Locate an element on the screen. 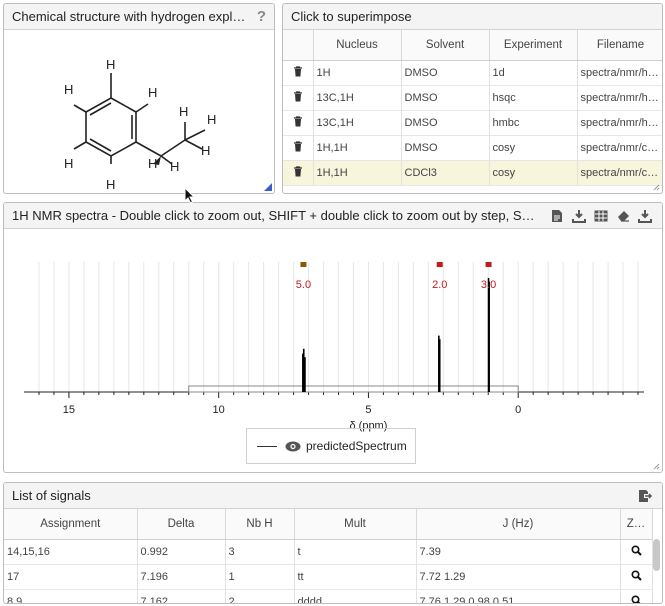 Image resolution: width=665 pixels, height=606 pixels. eraser-icon is located at coordinates (623, 216).